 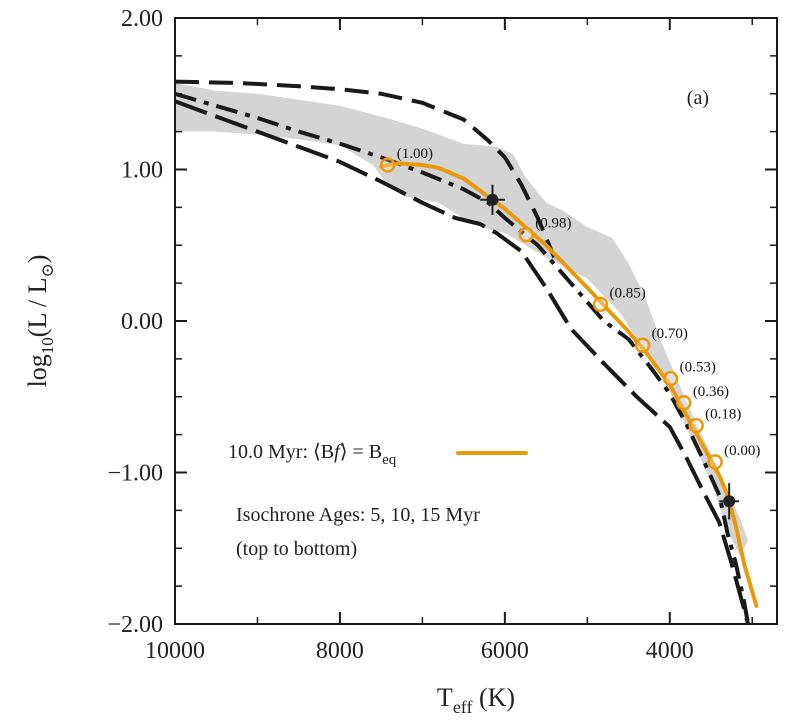 What do you see at coordinates (37, 308) in the screenshot?
I see `y-axis-title-mid: (L / L` at bounding box center [37, 308].